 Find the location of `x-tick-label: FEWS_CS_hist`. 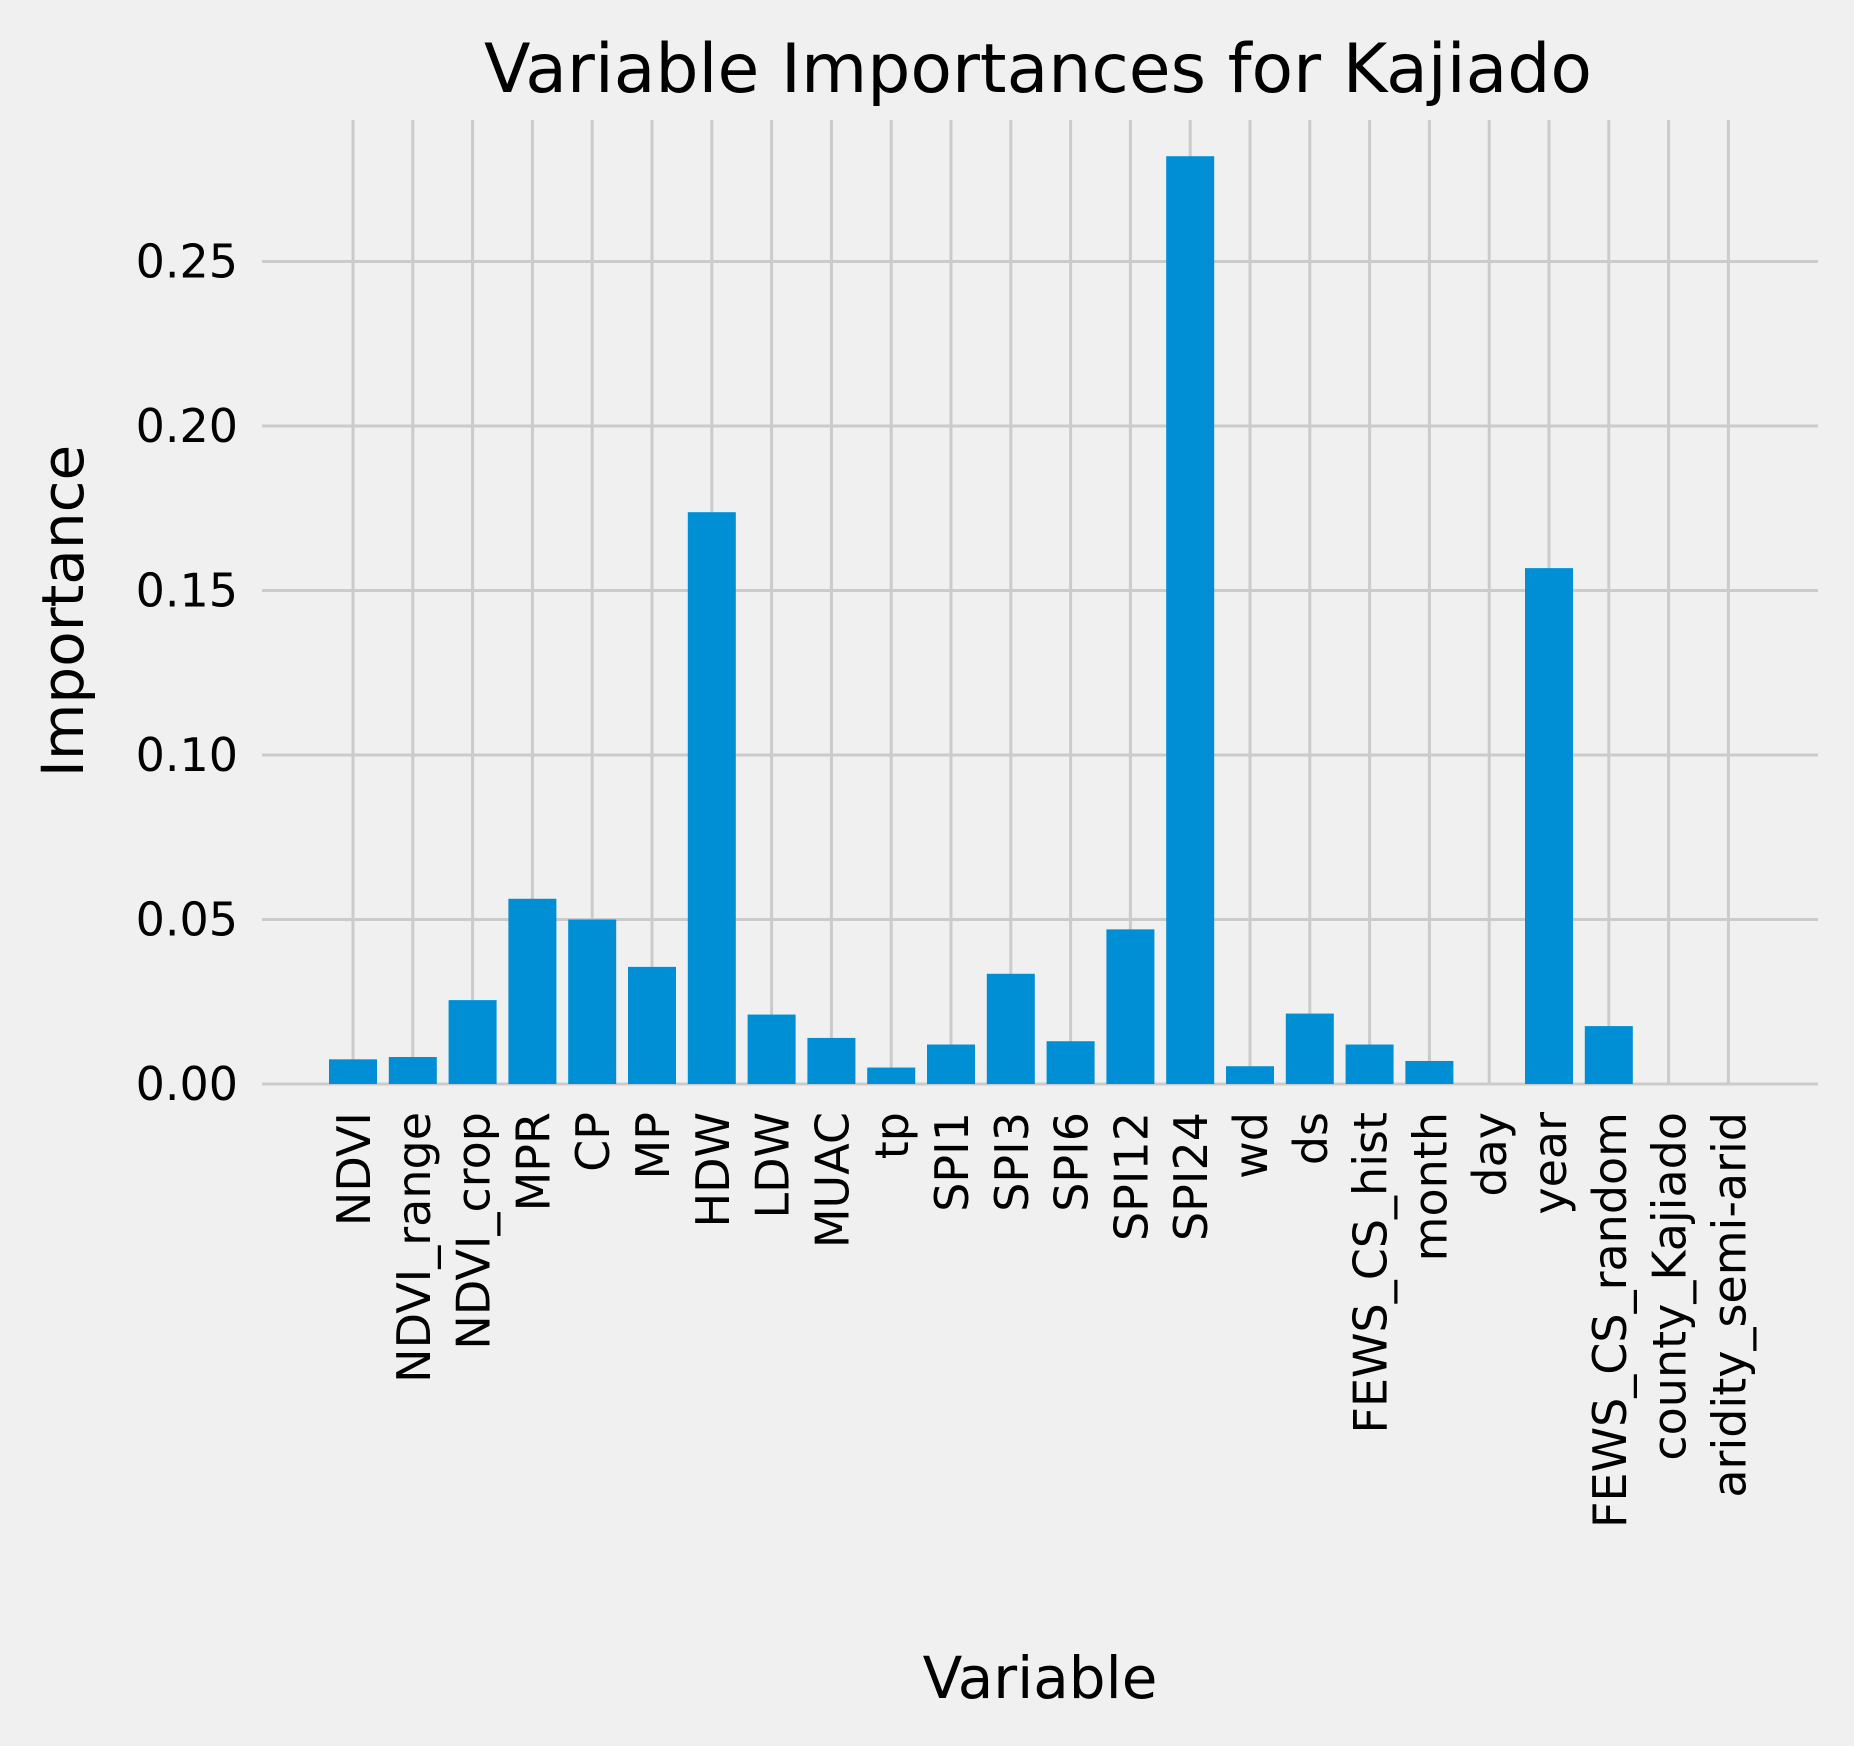

x-tick-label: FEWS_CS_hist is located at coordinates (1371, 1272).